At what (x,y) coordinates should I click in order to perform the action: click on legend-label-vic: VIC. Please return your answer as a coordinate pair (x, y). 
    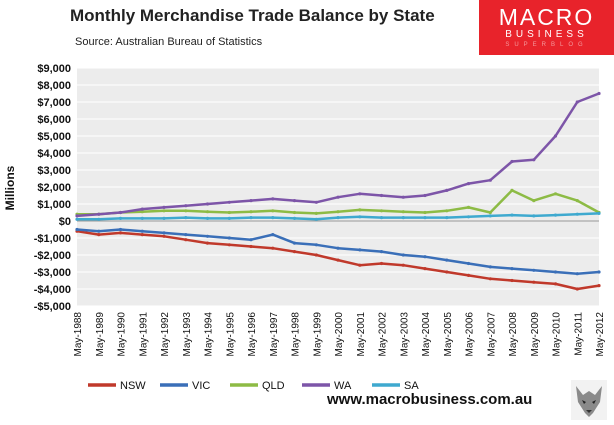
    Looking at the image, I should click on (201, 386).